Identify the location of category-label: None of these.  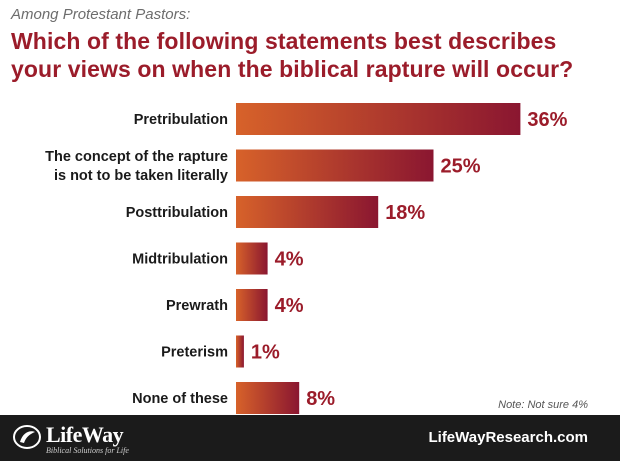
(180, 399).